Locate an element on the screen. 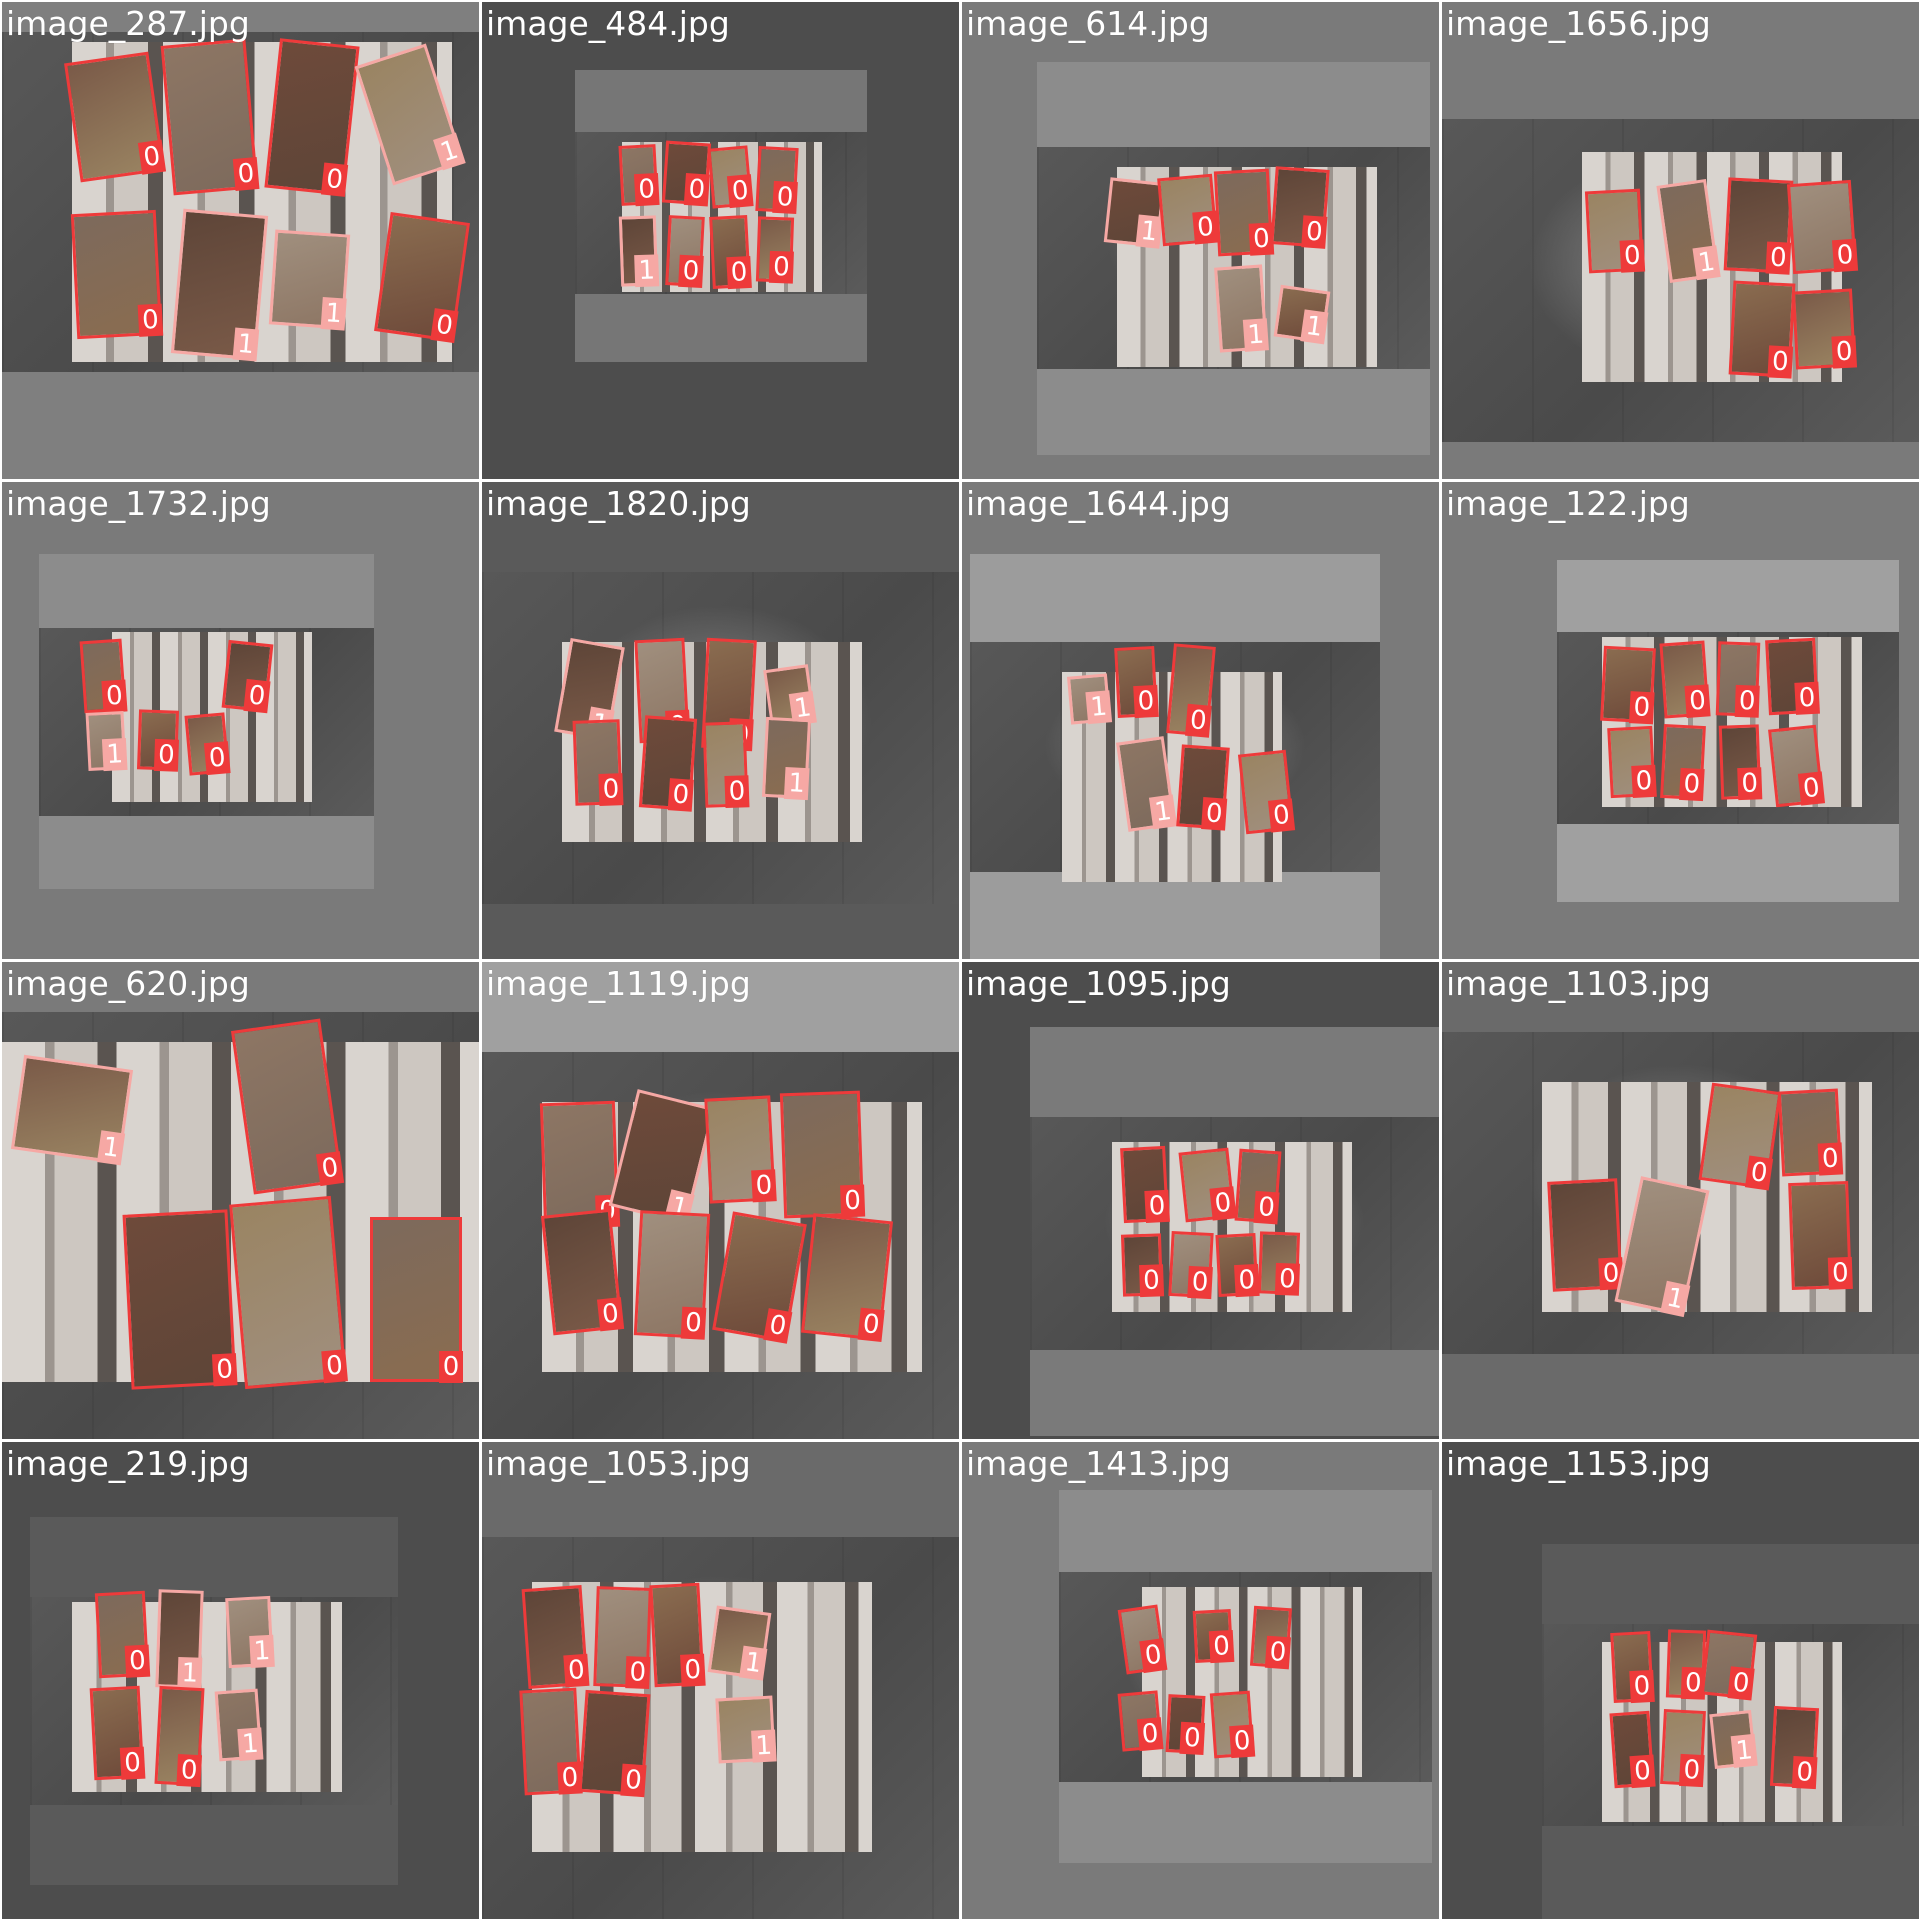 This screenshot has width=1920, height=1922. image-filename: image_219.jpg is located at coordinates (128, 1463).